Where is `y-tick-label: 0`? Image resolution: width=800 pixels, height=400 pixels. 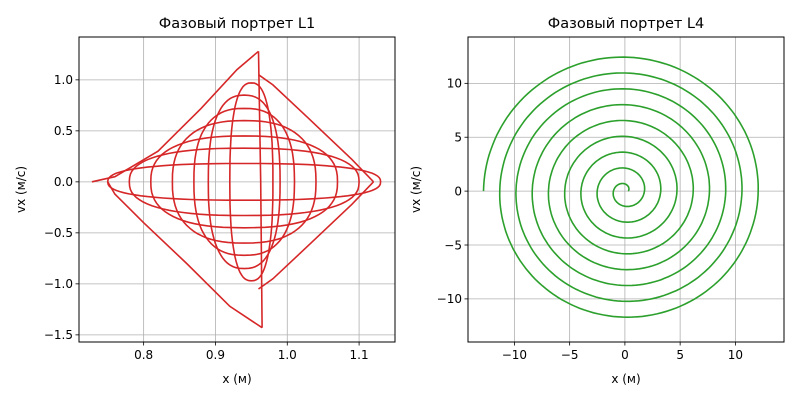 y-tick-label: 0 is located at coordinates (458, 191).